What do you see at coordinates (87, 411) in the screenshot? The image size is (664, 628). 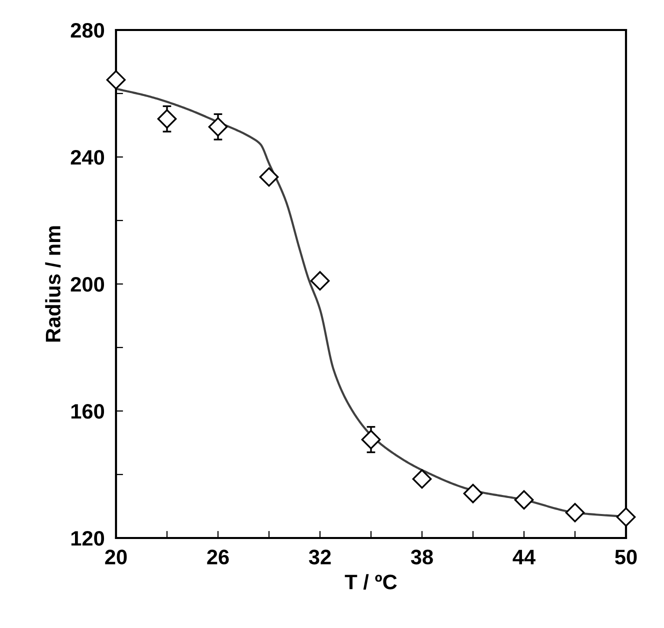 I see `y-tick-label: 160` at bounding box center [87, 411].